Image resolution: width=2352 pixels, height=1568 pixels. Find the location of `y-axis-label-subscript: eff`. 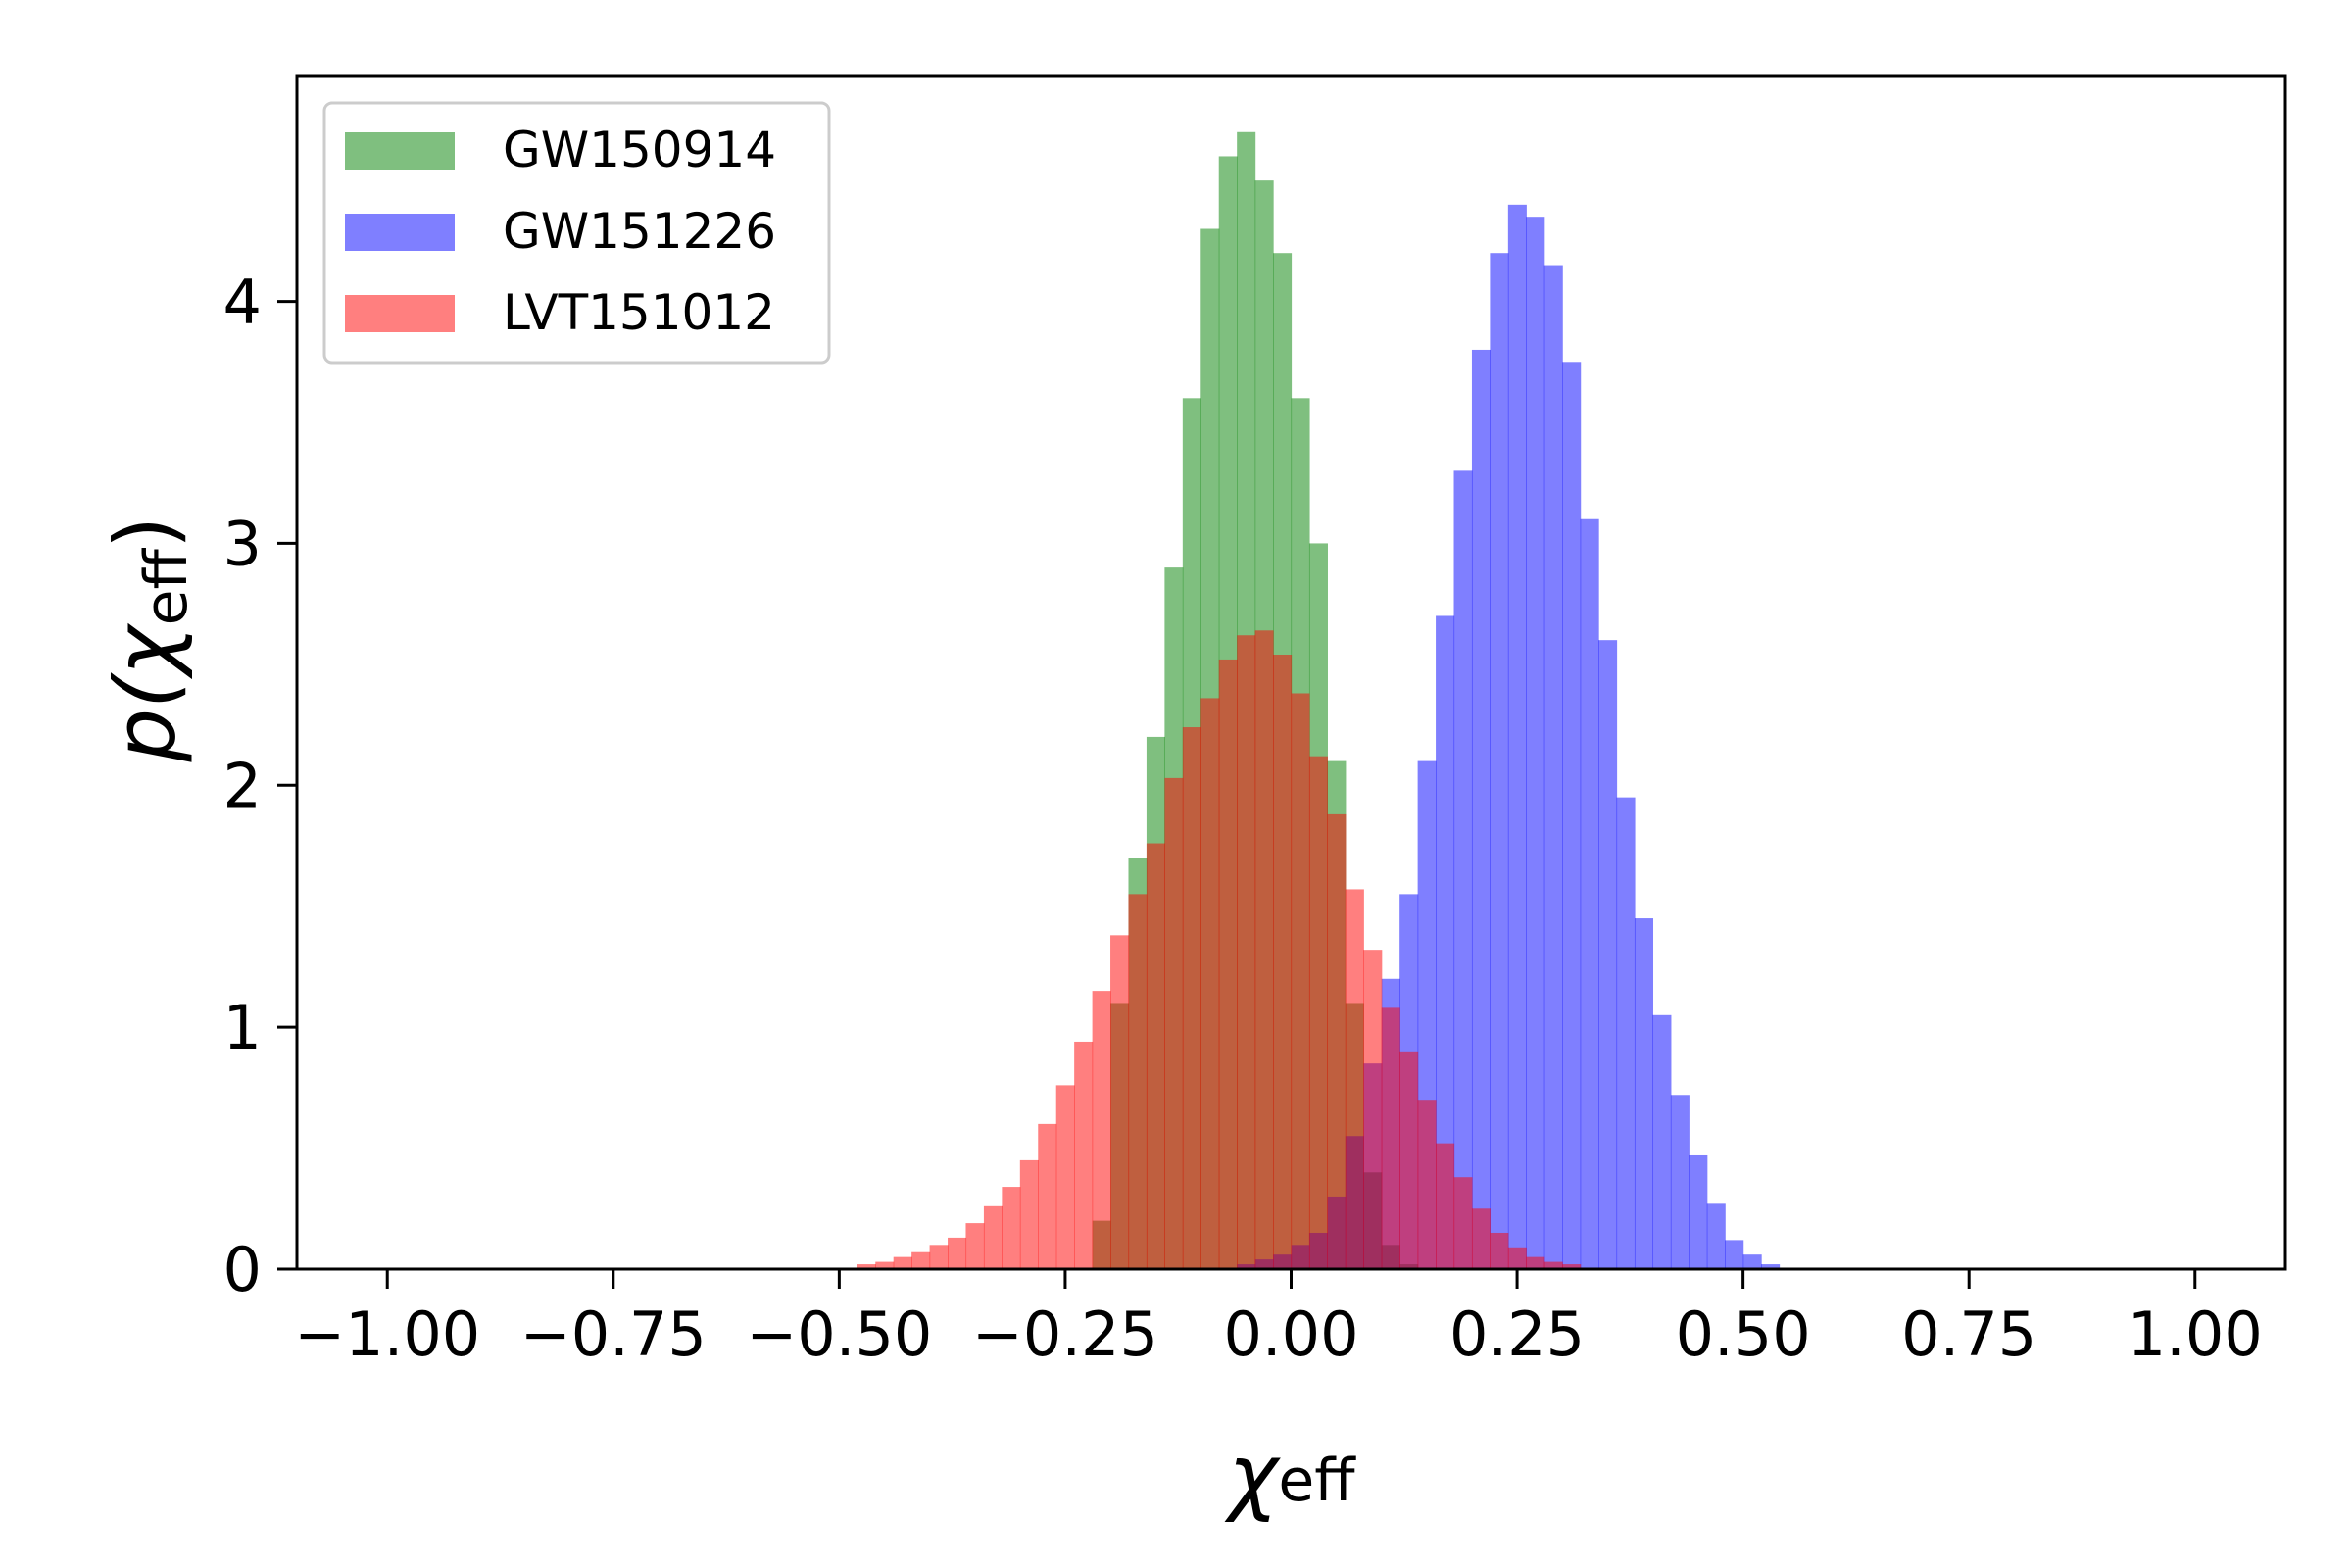

y-axis-label-subscript: eff is located at coordinates (166, 586).